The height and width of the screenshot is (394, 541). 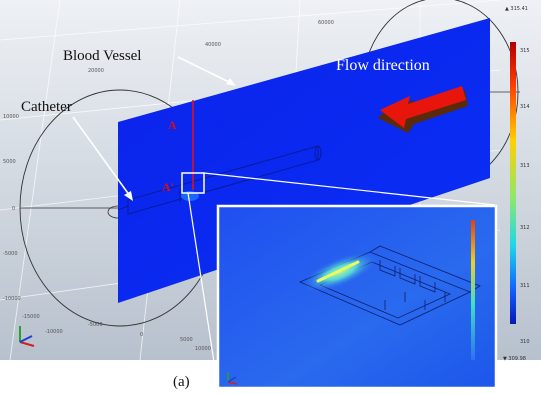 I want to click on colorbar-tick-310: 310, so click(x=525, y=342).